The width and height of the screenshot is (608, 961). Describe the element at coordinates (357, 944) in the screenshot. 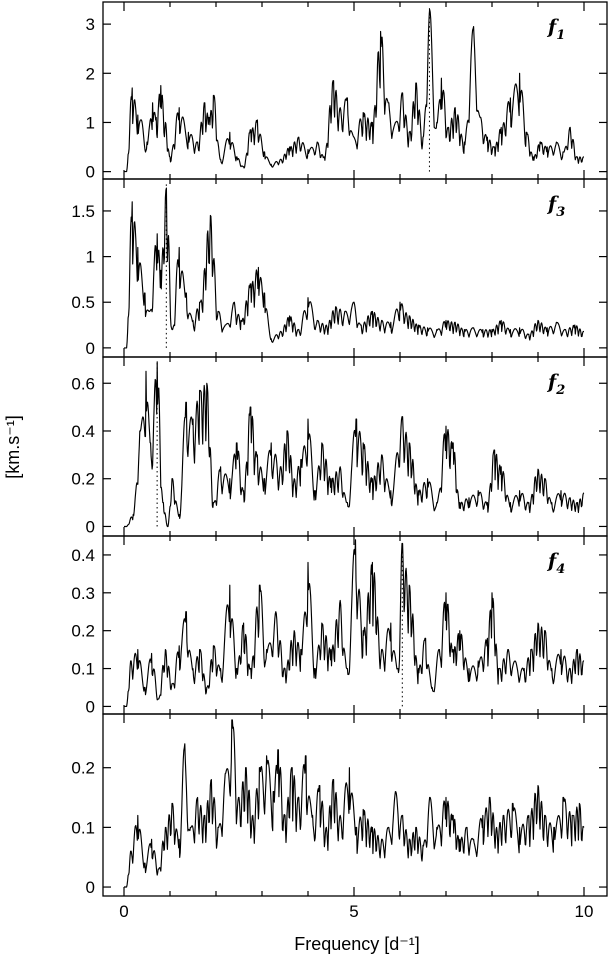

I see `x-axis-label: Frequency [d⁻¹]` at that location.